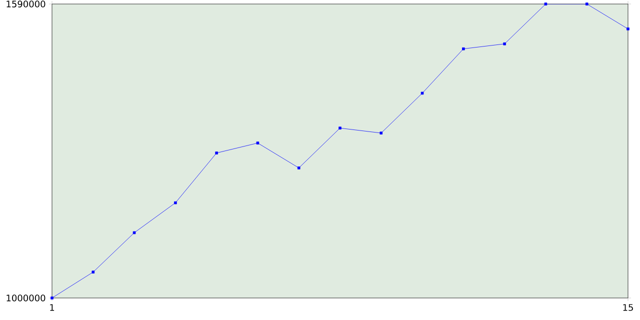 This screenshot has width=640, height=320. I want to click on x-tick-label: 15, so click(628, 307).